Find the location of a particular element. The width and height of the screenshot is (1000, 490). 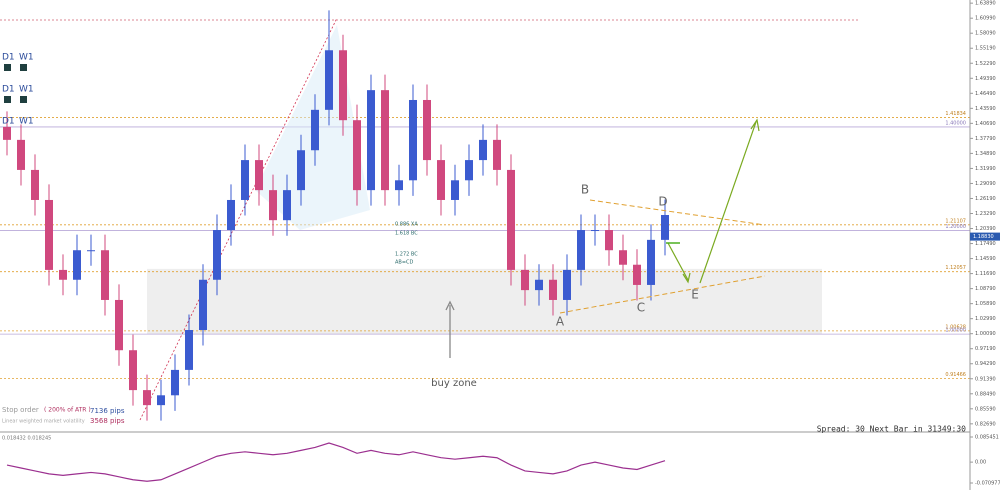

y-tick-label: 1.31990 is located at coordinates (985, 169).